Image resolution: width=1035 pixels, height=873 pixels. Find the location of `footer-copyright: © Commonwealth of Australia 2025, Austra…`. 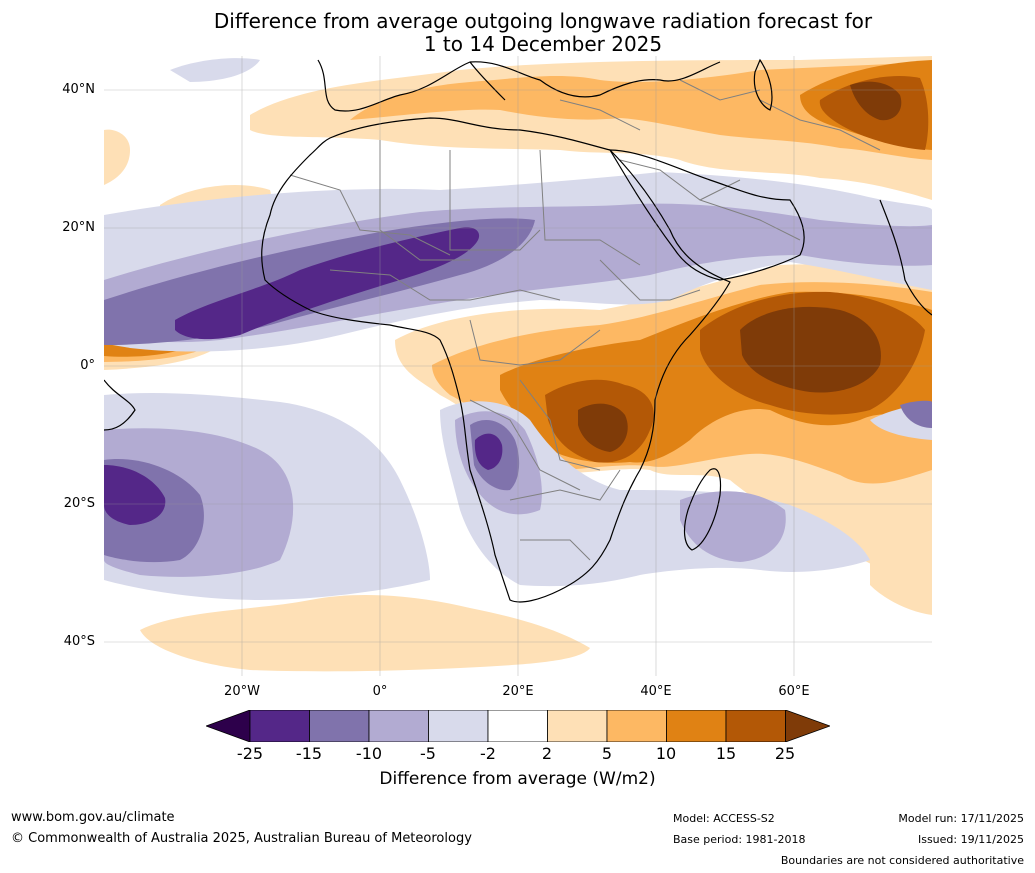

footer-copyright: © Commonwealth of Australia 2025, Austra… is located at coordinates (241, 838).